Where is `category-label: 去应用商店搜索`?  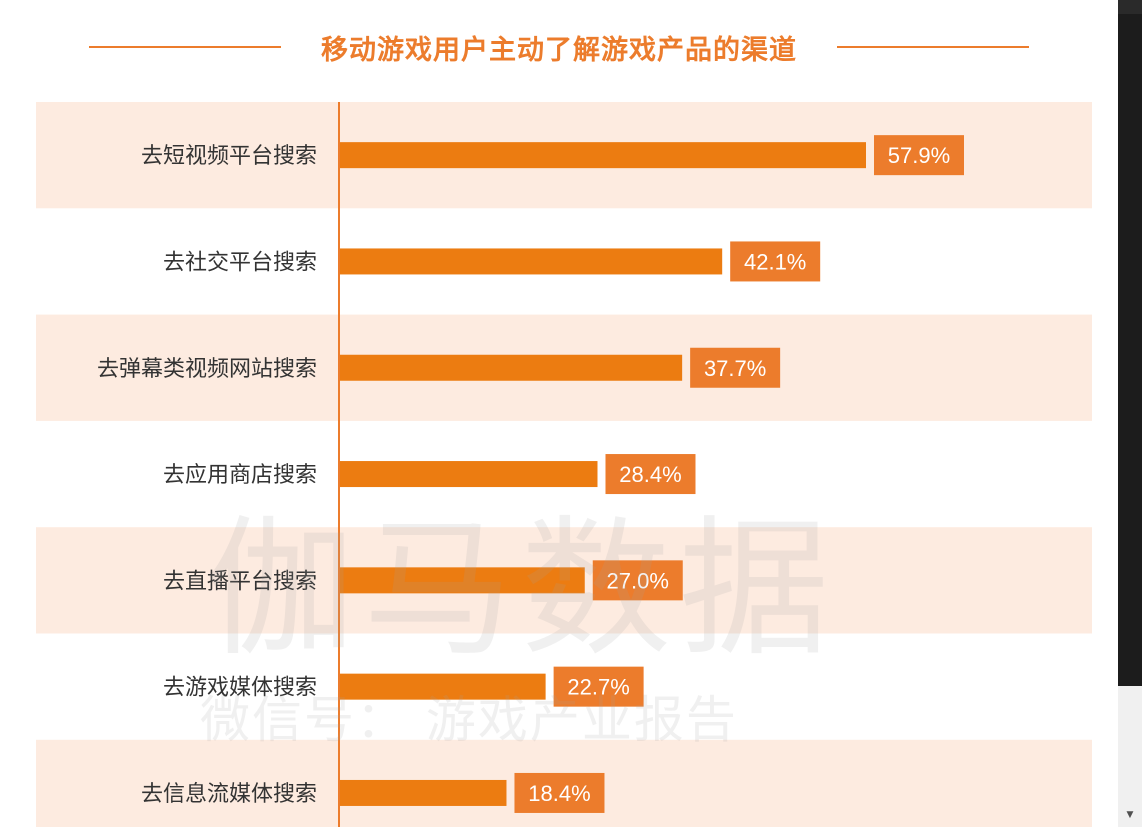
category-label: 去应用商店搜索 is located at coordinates (240, 475).